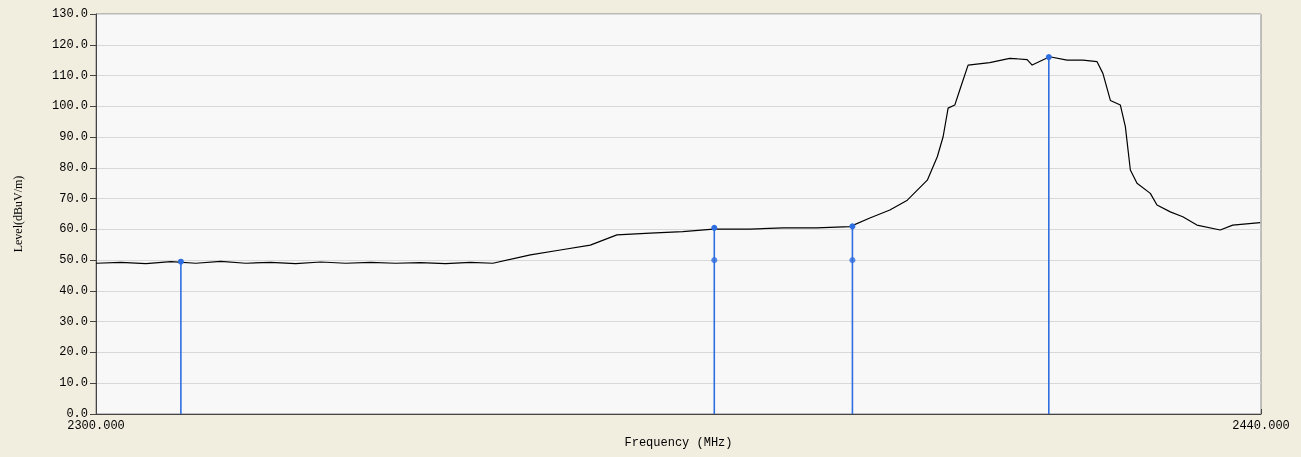 The image size is (1301, 457). I want to click on y-tick-label: 130.0, so click(69, 14).